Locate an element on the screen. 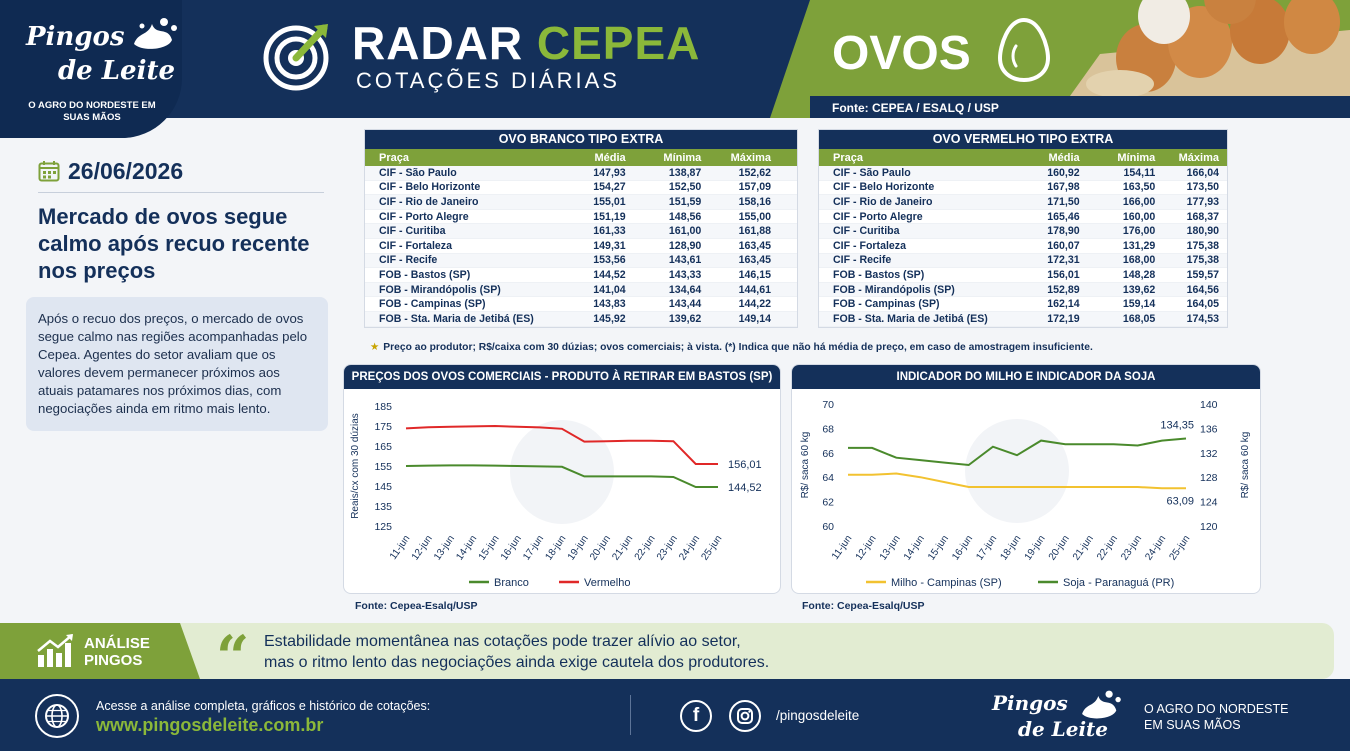  table-cell-value: 178,90 is located at coordinates (1063, 231).